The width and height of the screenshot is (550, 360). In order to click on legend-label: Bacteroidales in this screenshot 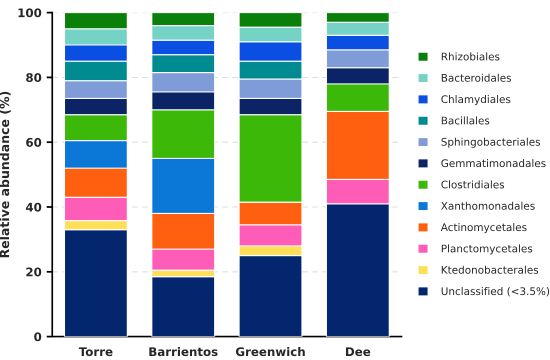, I will do `click(477, 78)`.